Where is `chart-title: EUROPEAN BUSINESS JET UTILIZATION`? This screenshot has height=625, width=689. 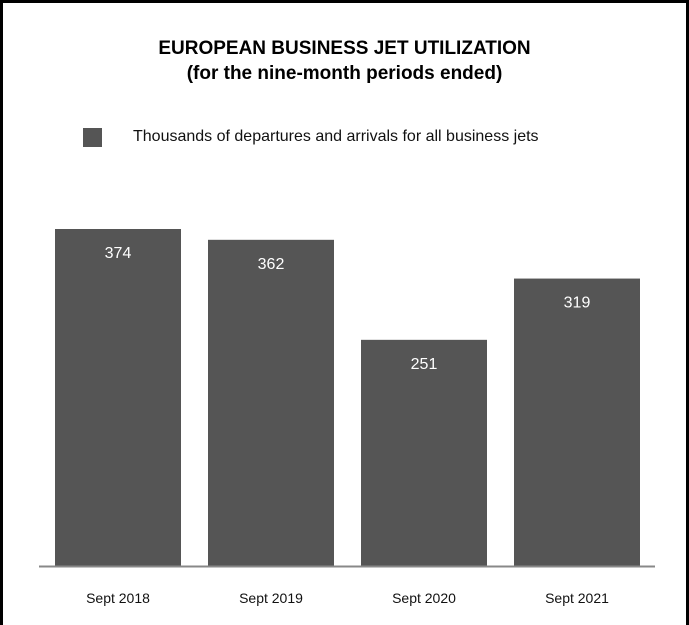 chart-title: EUROPEAN BUSINESS JET UTILIZATION is located at coordinates (344, 48).